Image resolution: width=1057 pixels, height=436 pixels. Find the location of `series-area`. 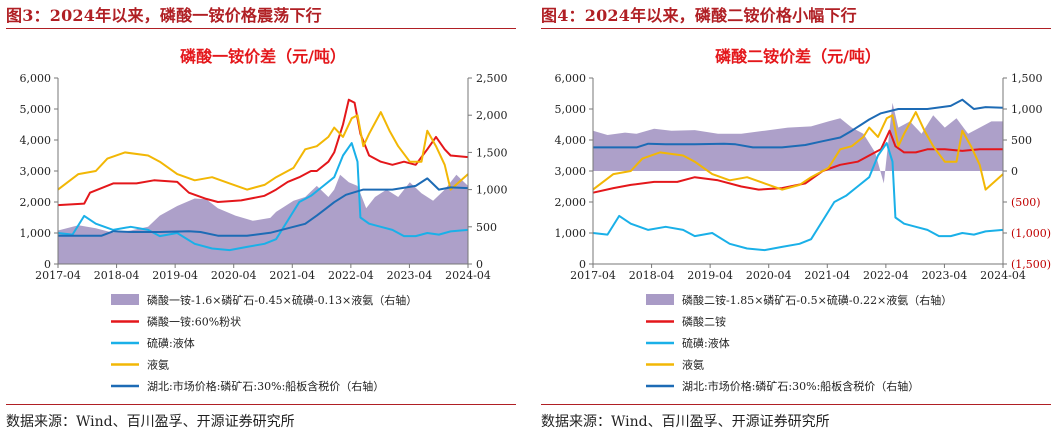

series-area is located at coordinates (263, 219).